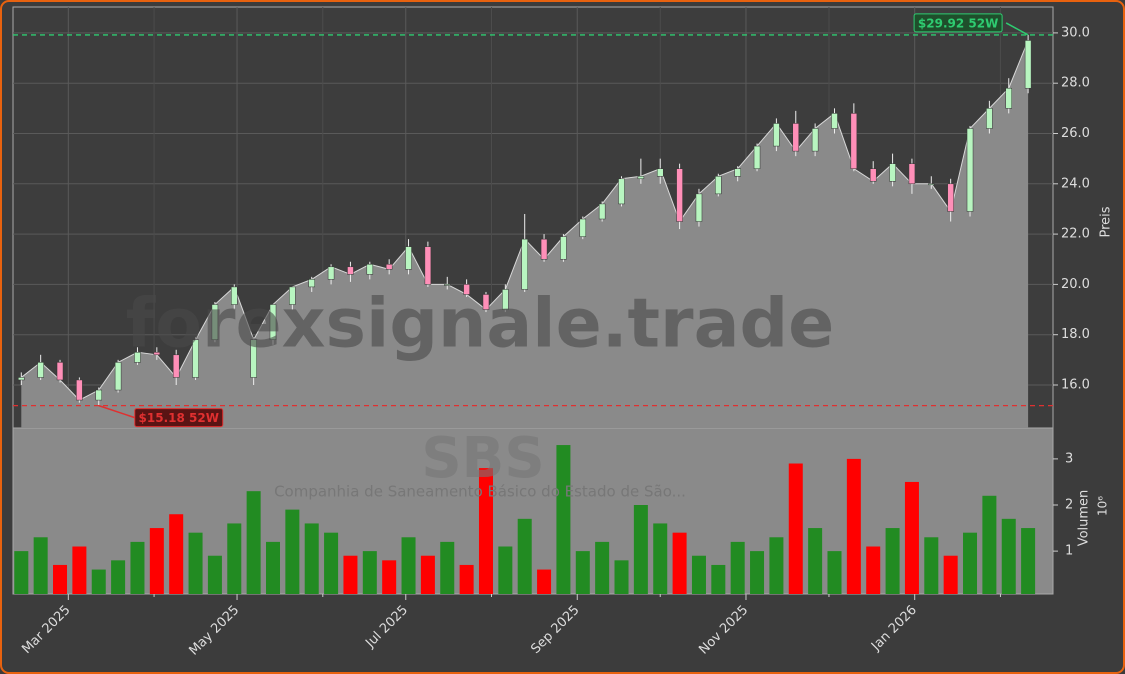  What do you see at coordinates (1075, 133) in the screenshot?
I see `y-tick-label: 26.0` at bounding box center [1075, 133].